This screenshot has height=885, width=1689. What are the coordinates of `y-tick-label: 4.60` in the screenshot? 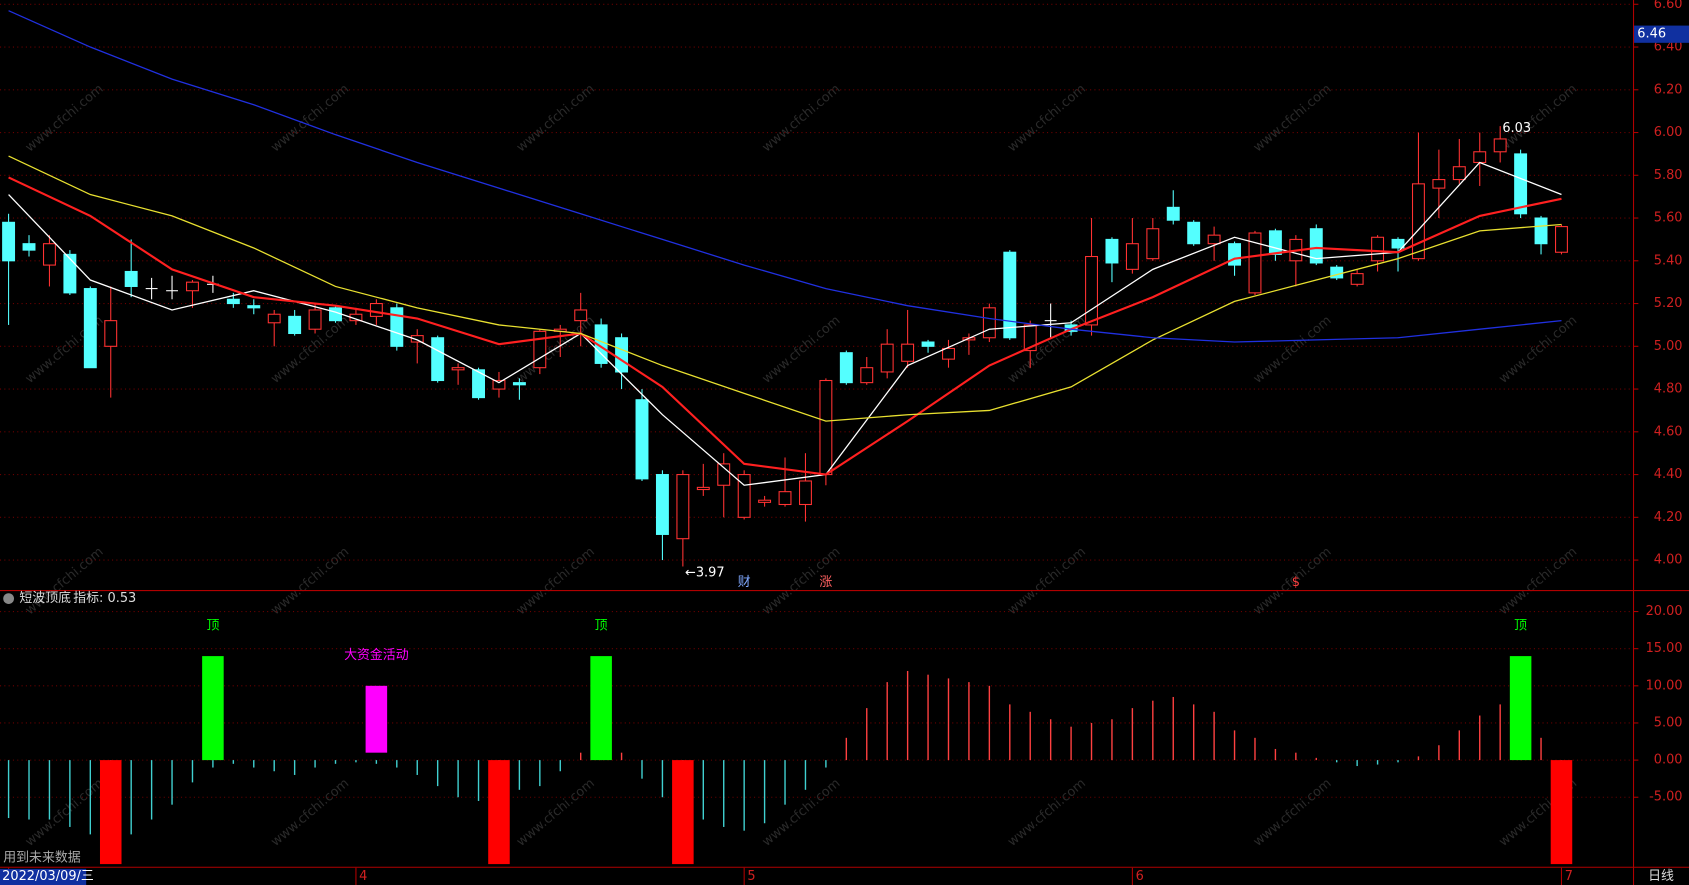 It's located at (1668, 431).